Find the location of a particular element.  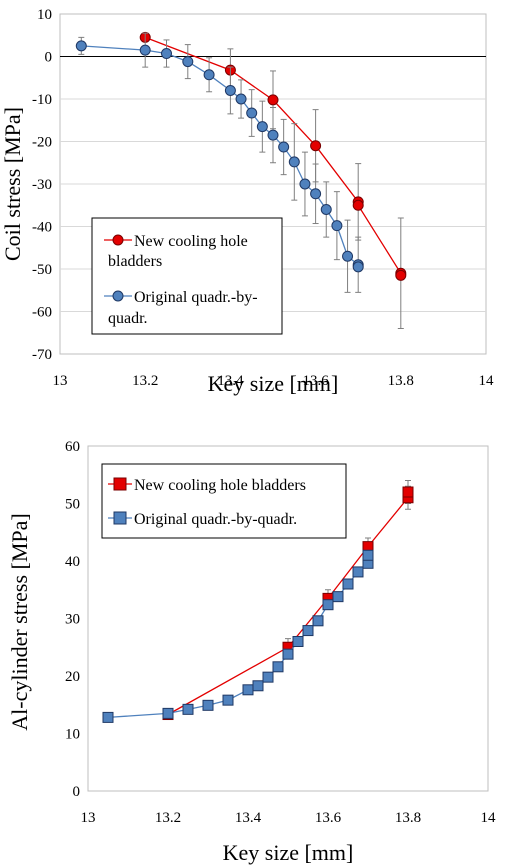

x-tick-label: 13.4 is located at coordinates (248, 818).